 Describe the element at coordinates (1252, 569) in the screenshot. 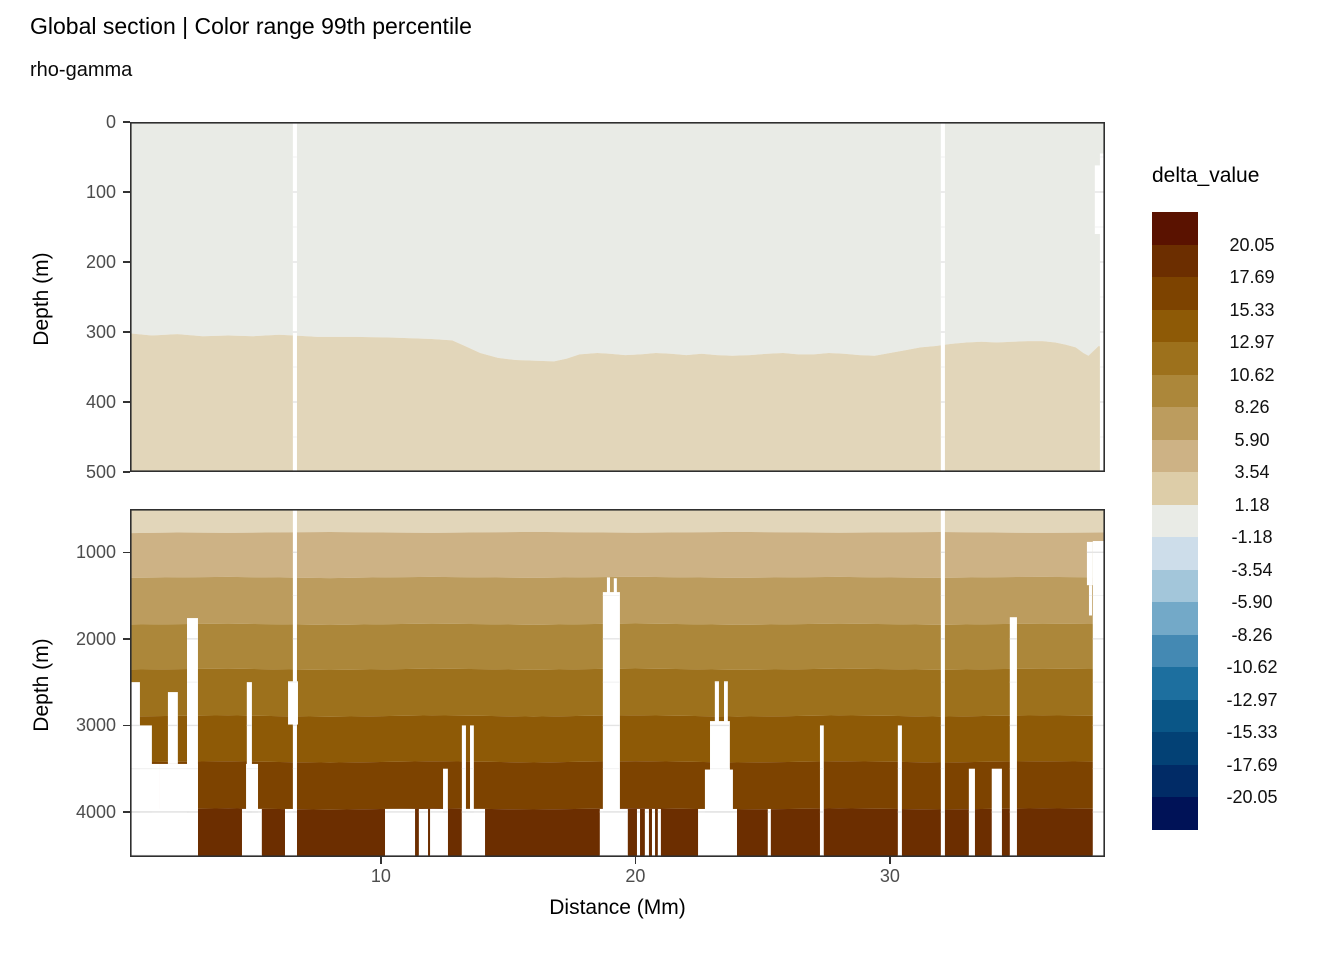

I see `legend-label: -3.54` at that location.